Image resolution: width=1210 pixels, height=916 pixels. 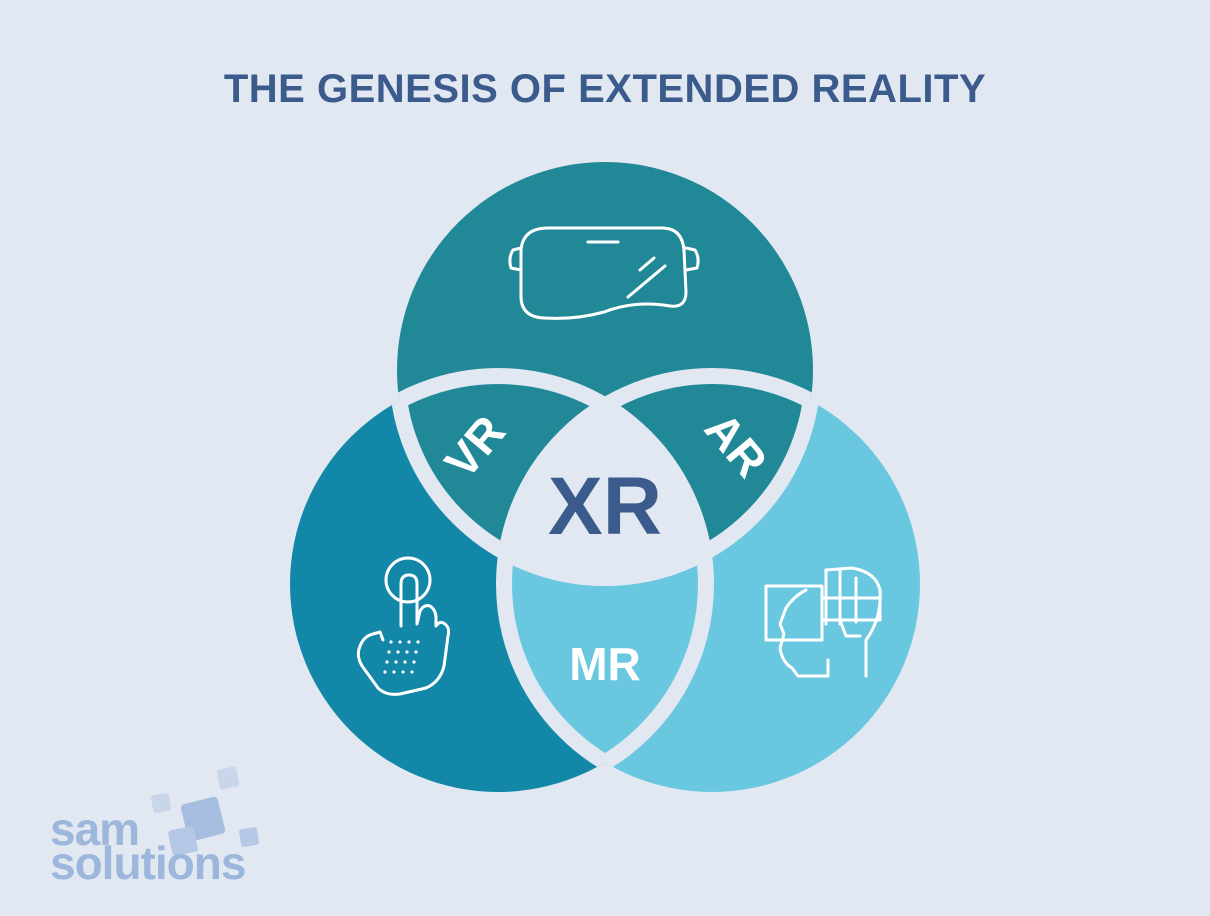 What do you see at coordinates (94, 829) in the screenshot?
I see `logo-sam: sam` at bounding box center [94, 829].